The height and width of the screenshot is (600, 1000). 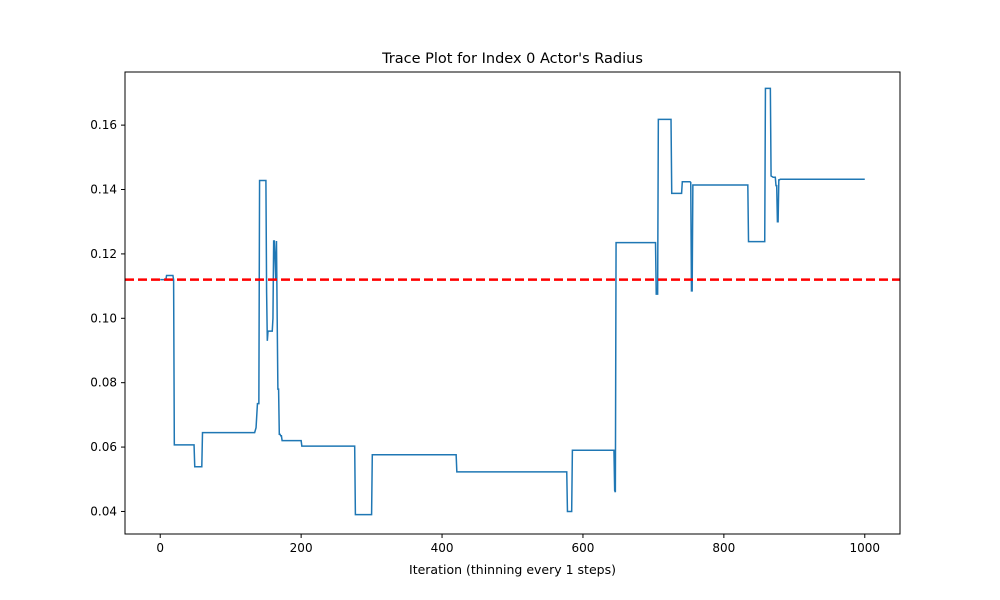 I want to click on y-tick-label: 0.16, so click(x=103, y=125).